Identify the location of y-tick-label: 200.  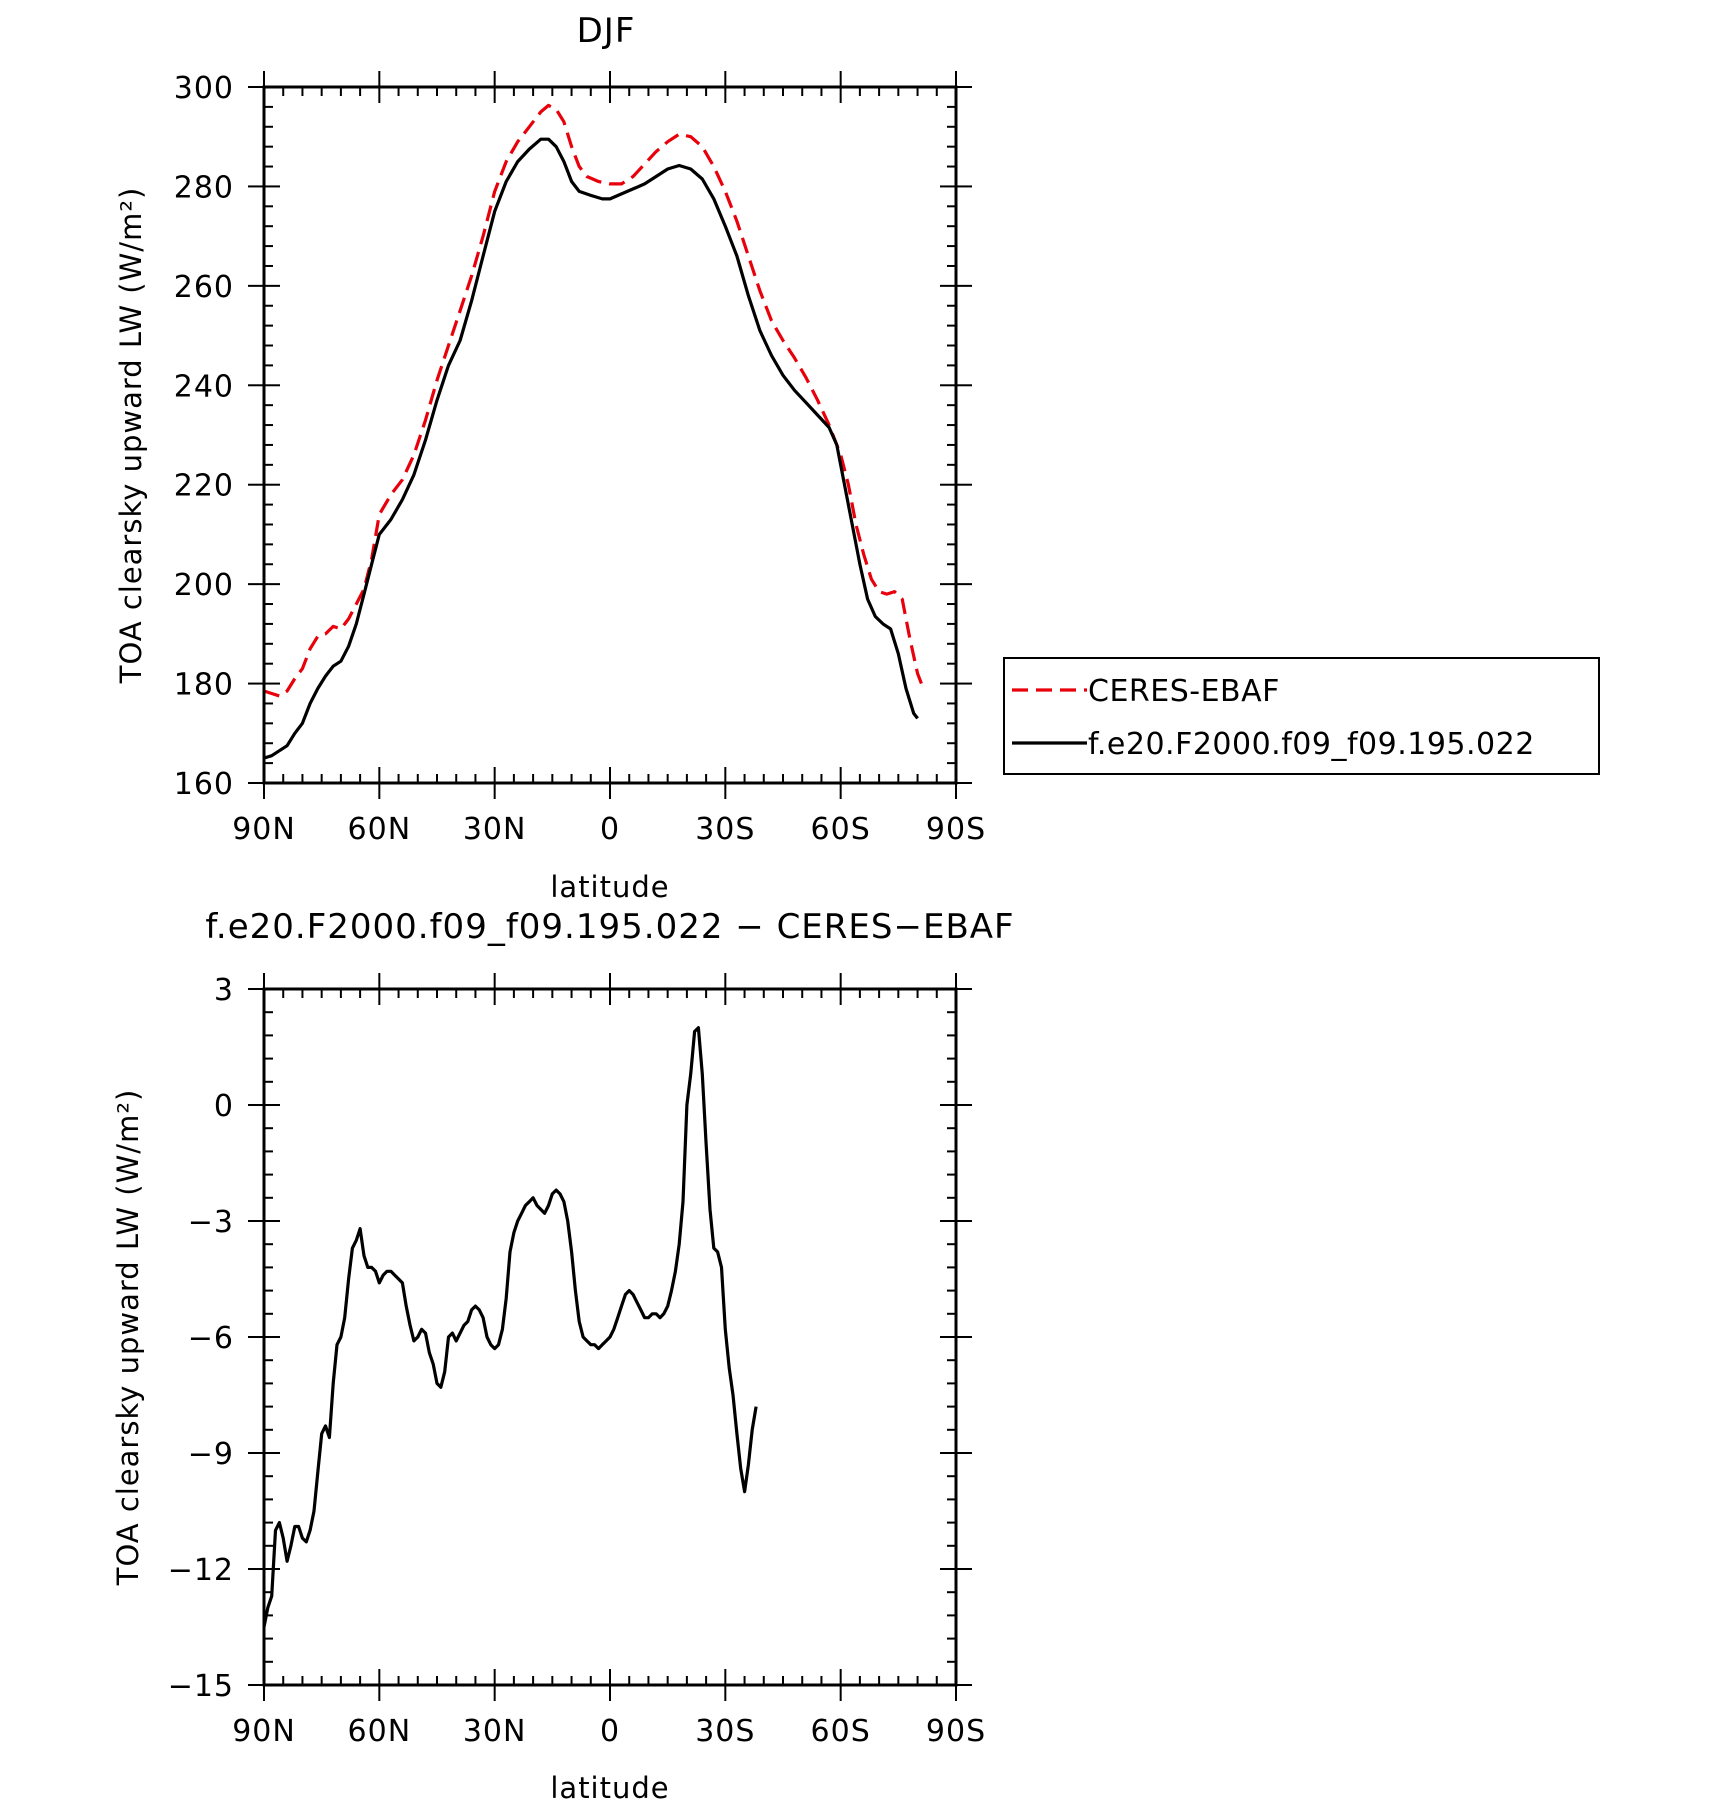
(204, 585).